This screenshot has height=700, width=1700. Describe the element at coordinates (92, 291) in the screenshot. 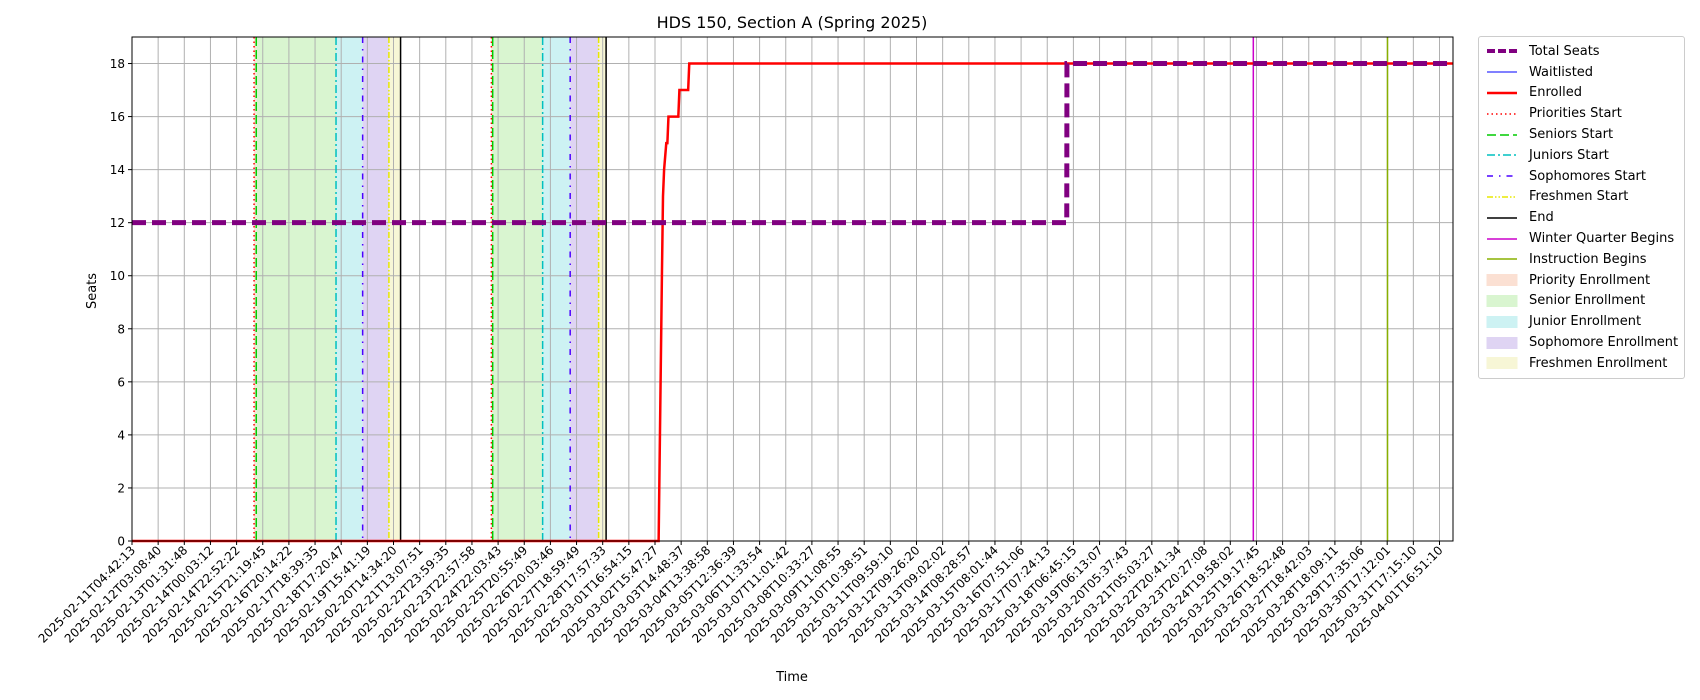

I see `y-axis-label: Seats` at that location.